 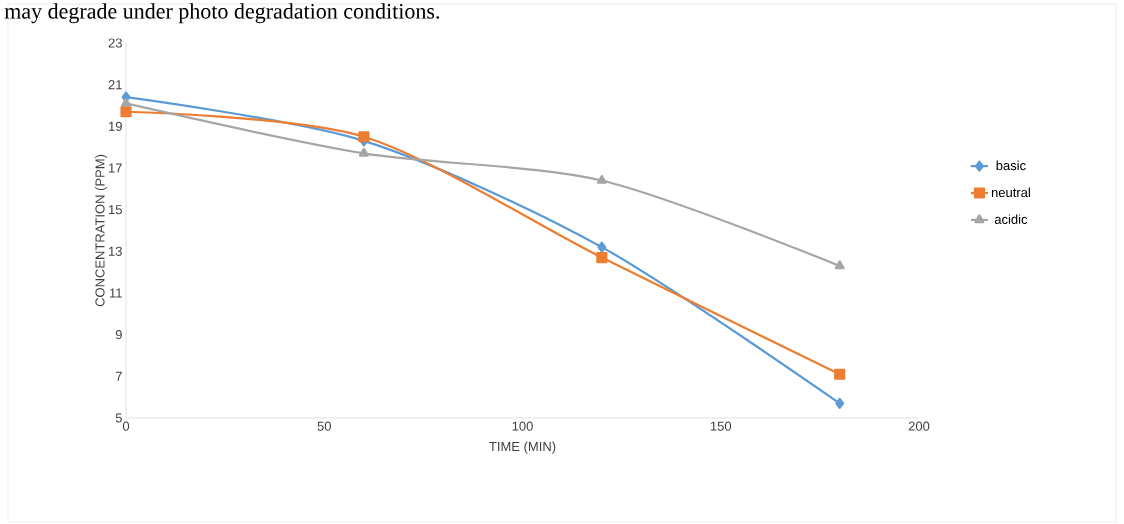 What do you see at coordinates (115, 251) in the screenshot?
I see `y-tick-label: 13` at bounding box center [115, 251].